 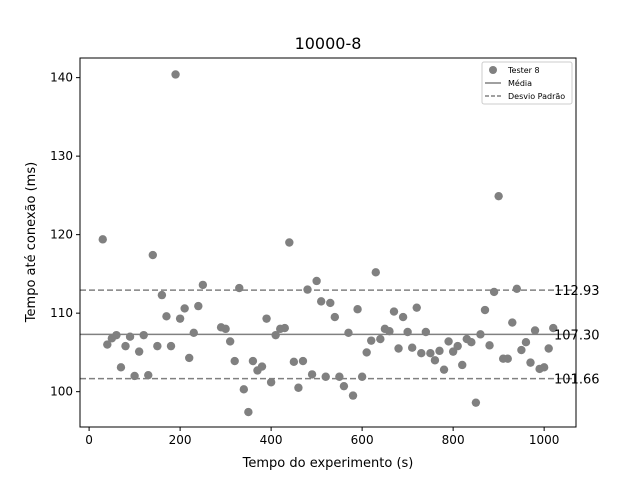 I want to click on reference-line-label: 107.30, so click(x=577, y=335).